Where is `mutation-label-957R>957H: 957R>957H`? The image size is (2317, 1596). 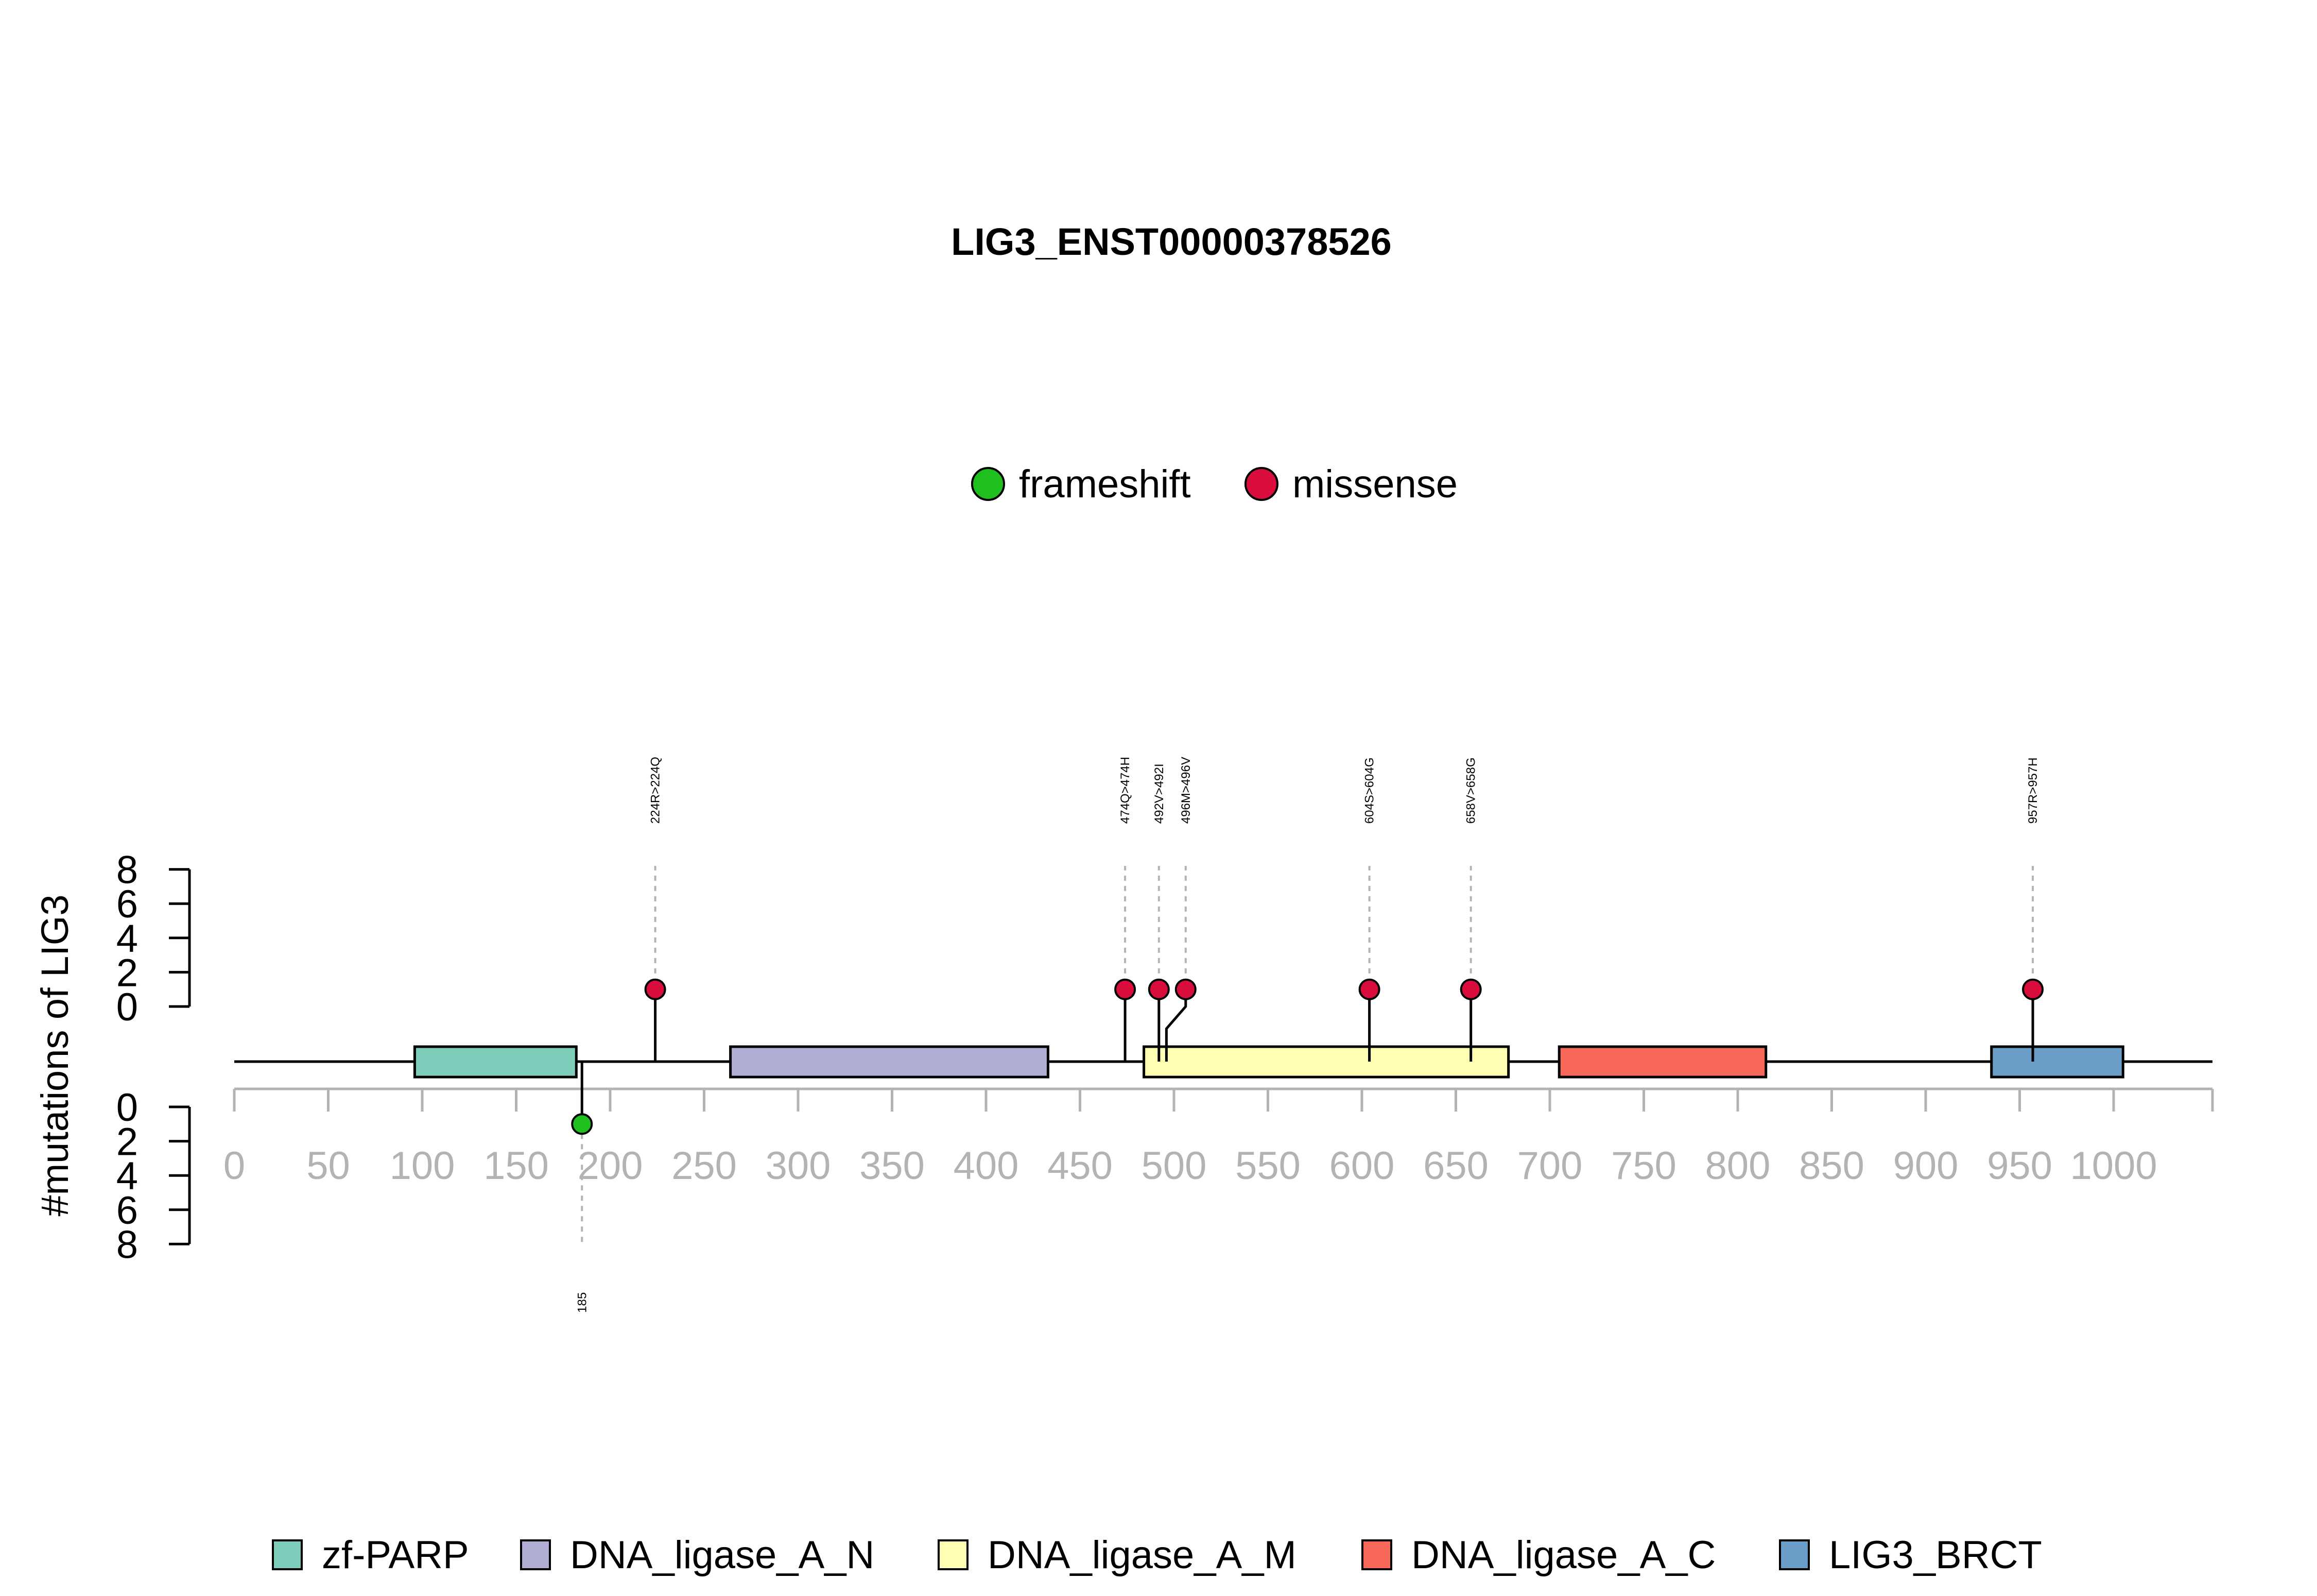
mutation-label-957R>957H: 957R>957H is located at coordinates (2033, 790).